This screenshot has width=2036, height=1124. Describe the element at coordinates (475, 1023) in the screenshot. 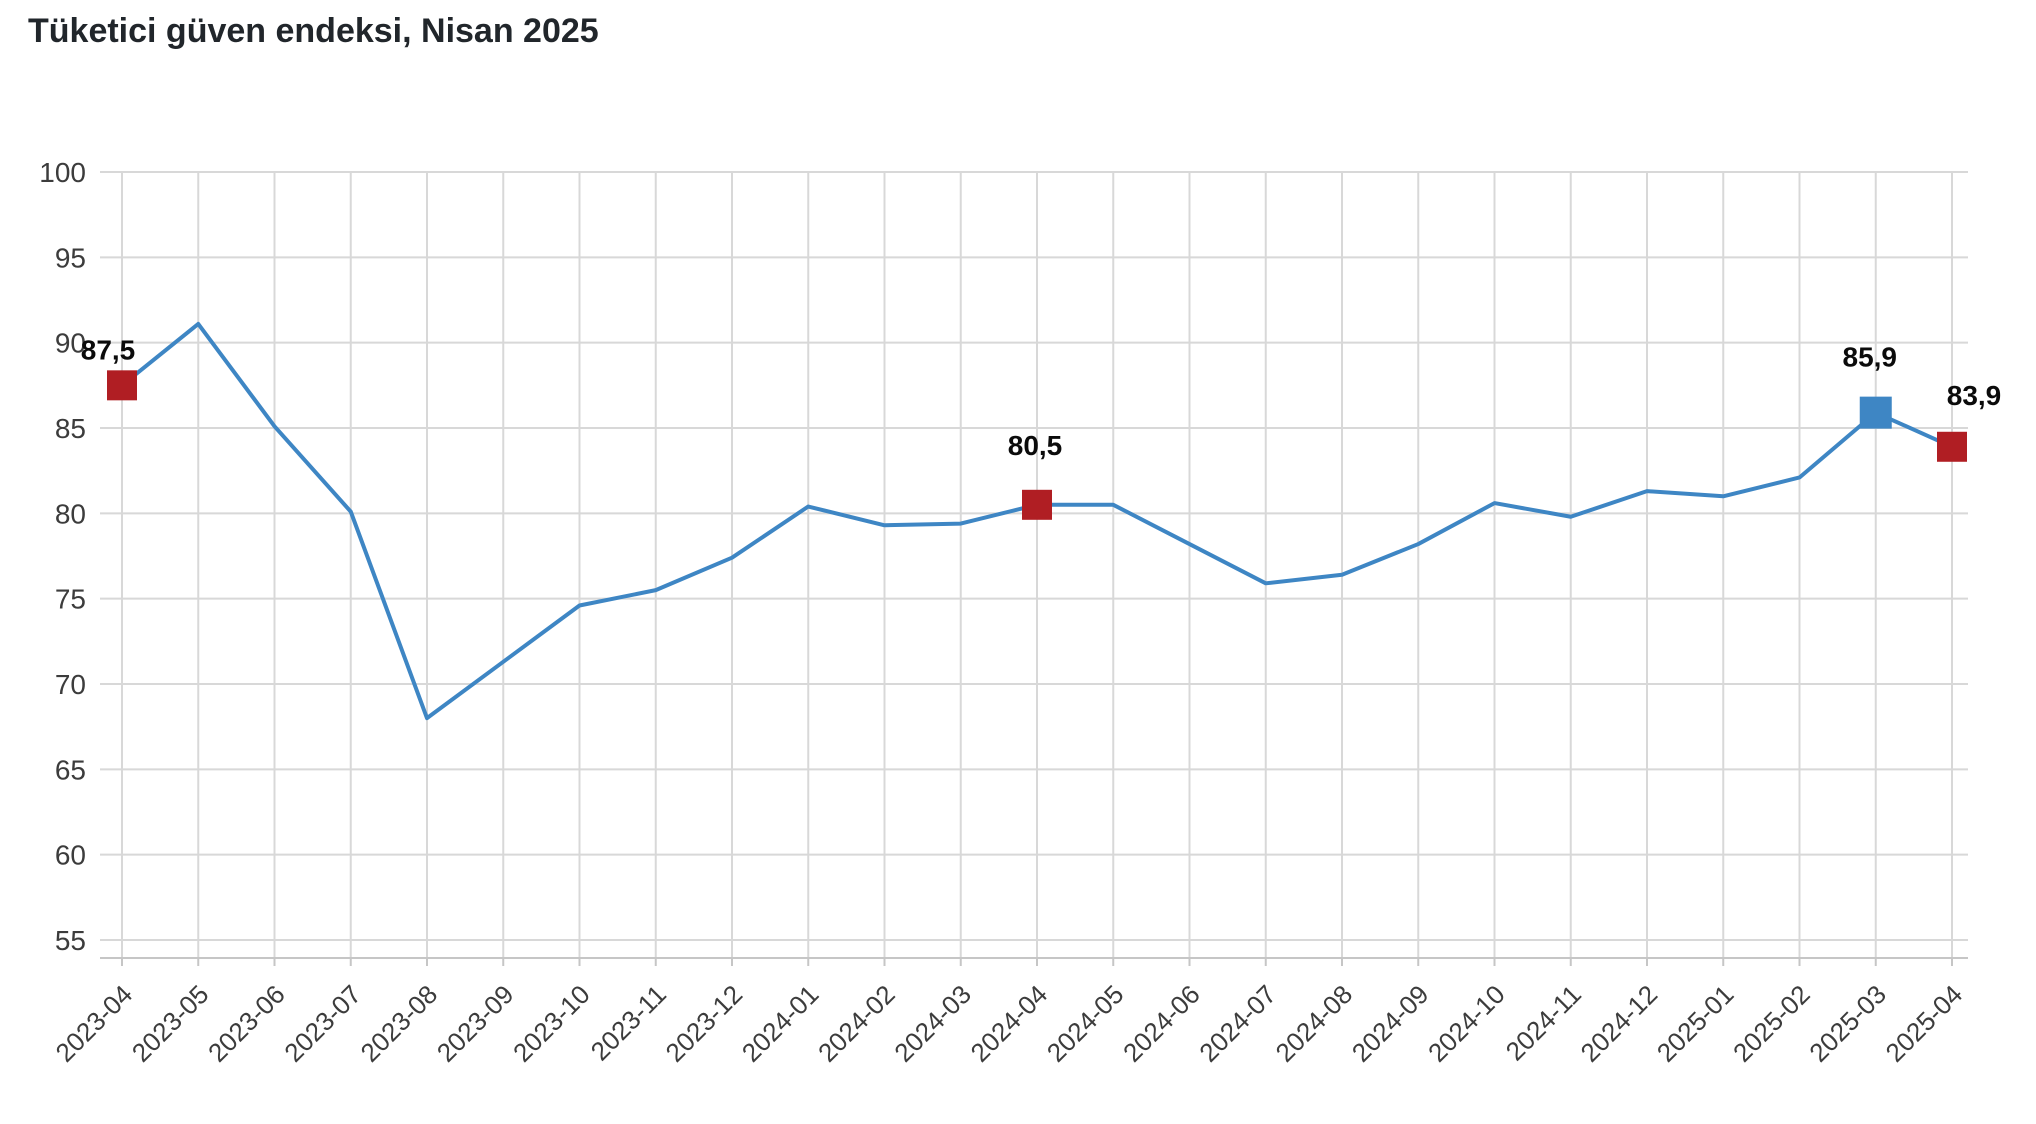

I see `x-axis-tick-label: 2023-09` at that location.